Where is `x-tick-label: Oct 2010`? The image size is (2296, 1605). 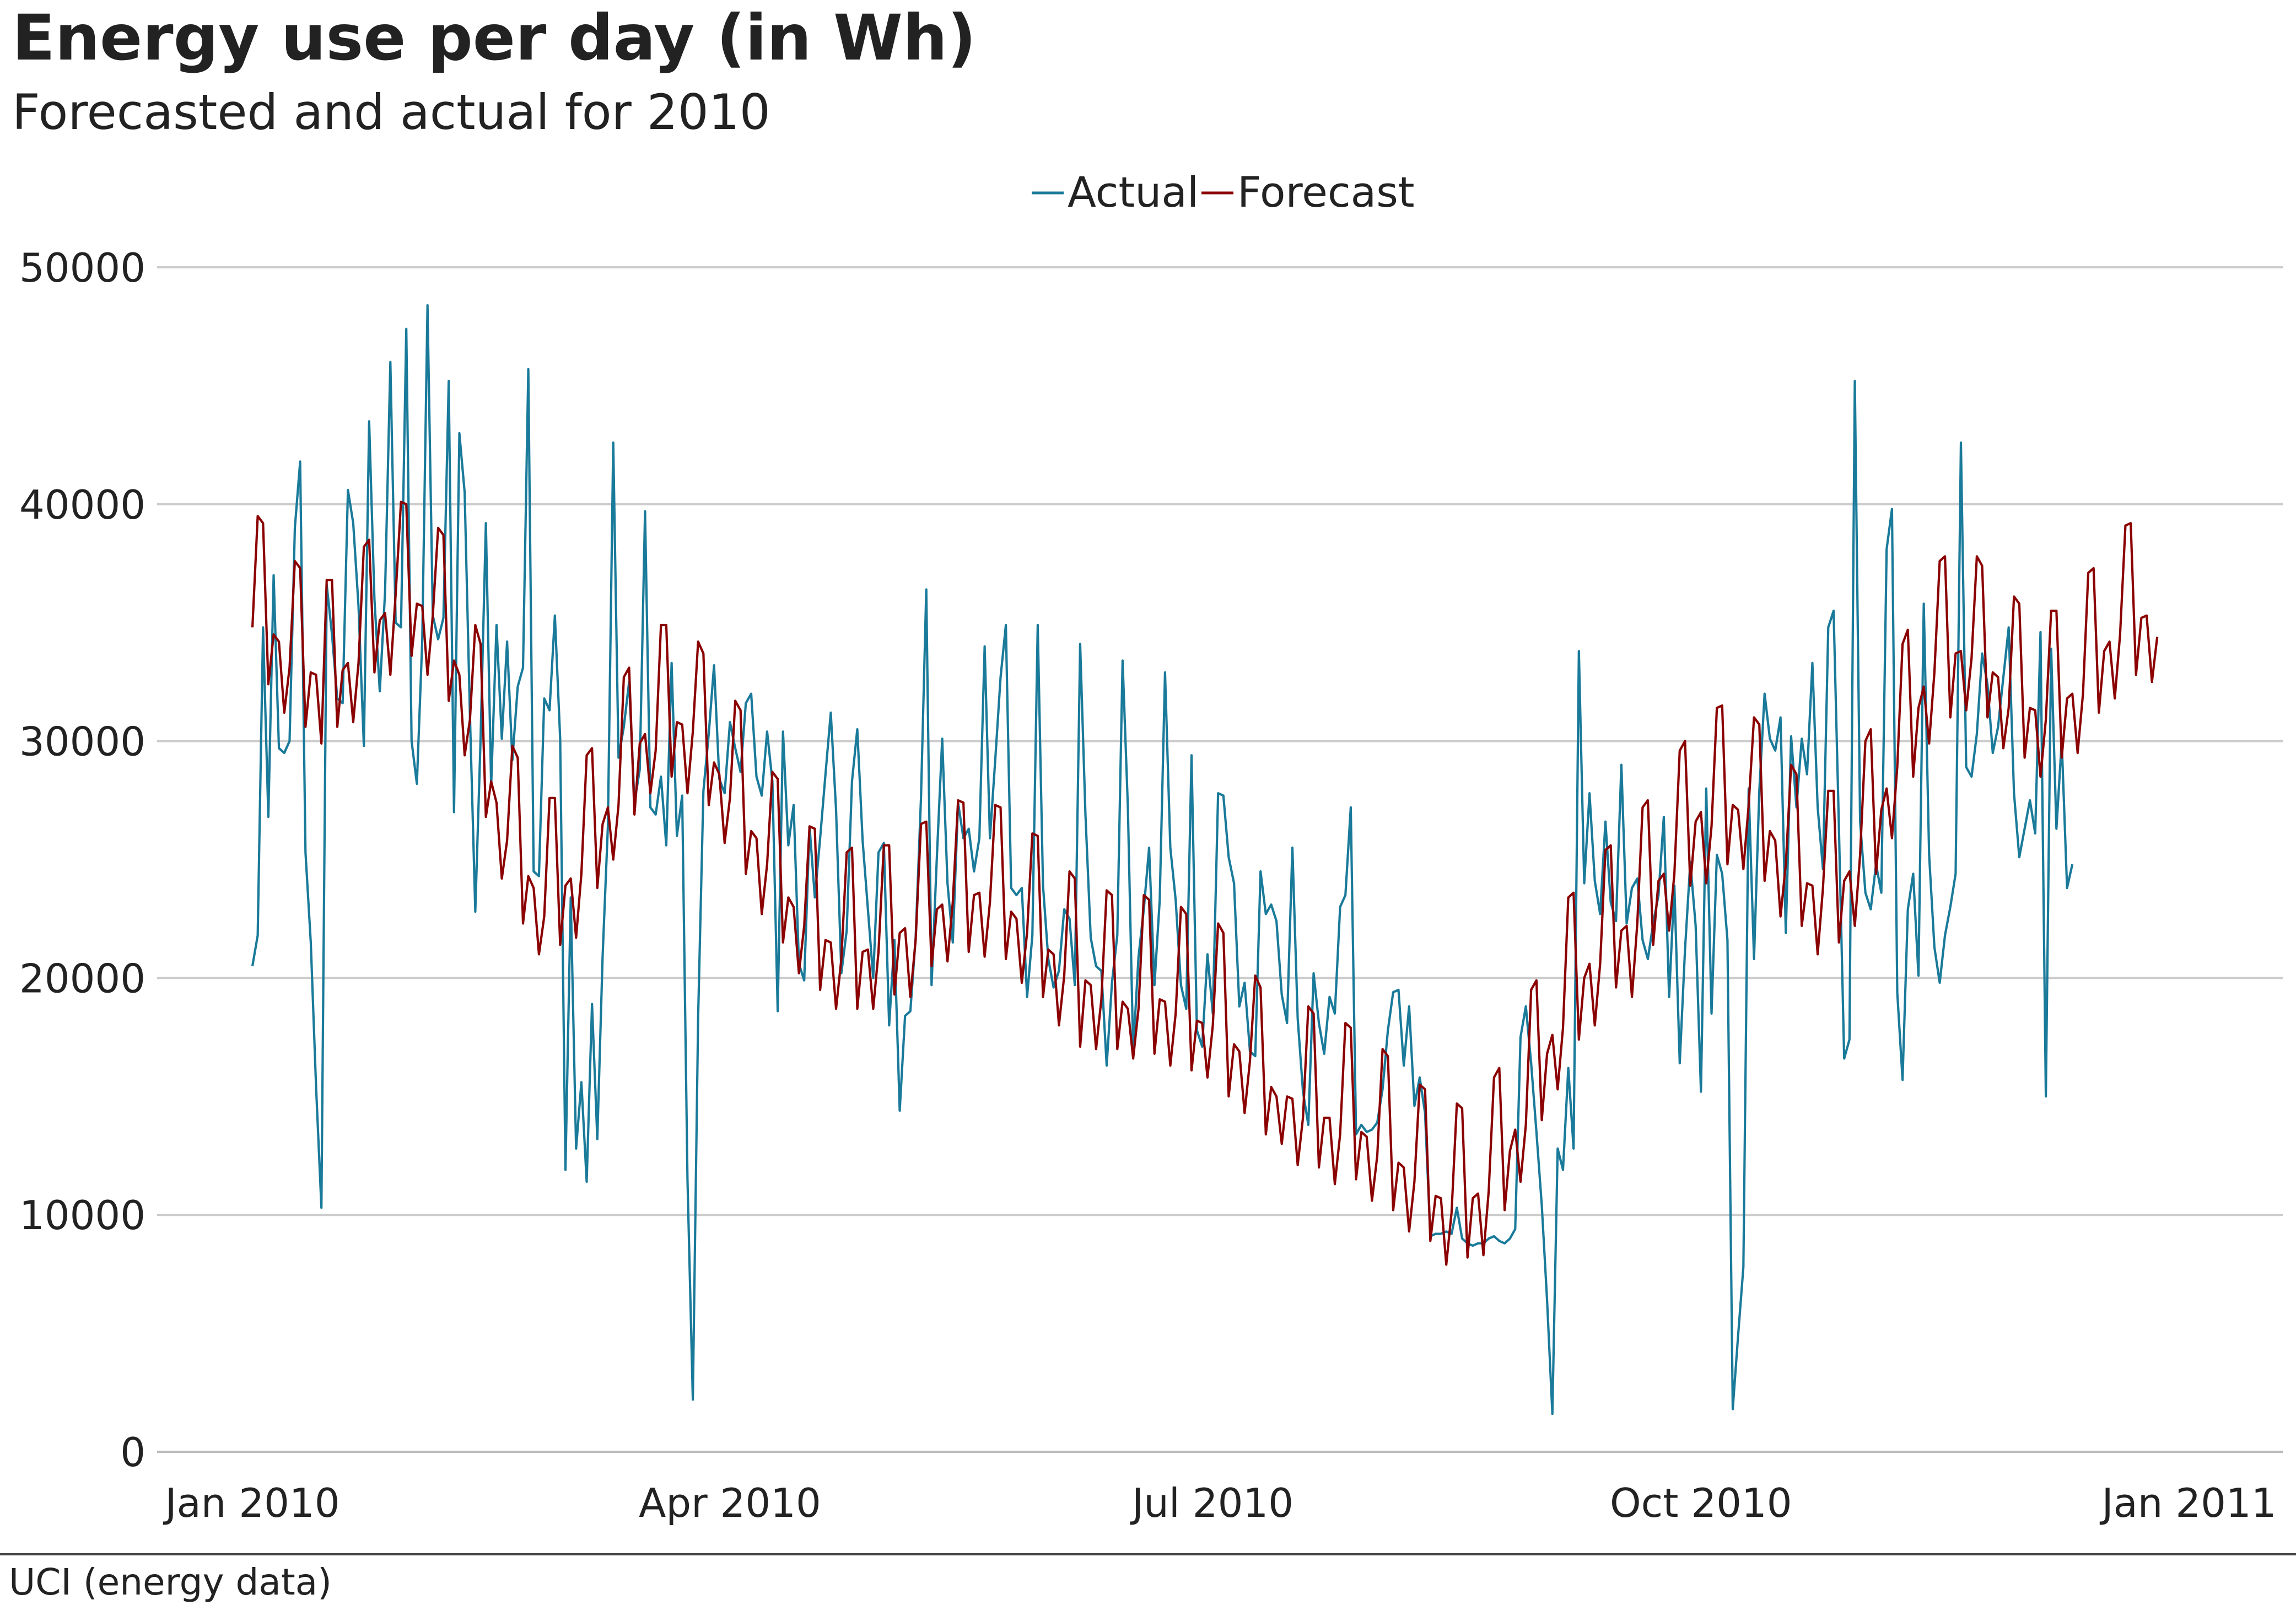
x-tick-label: Oct 2010 is located at coordinates (1701, 1503).